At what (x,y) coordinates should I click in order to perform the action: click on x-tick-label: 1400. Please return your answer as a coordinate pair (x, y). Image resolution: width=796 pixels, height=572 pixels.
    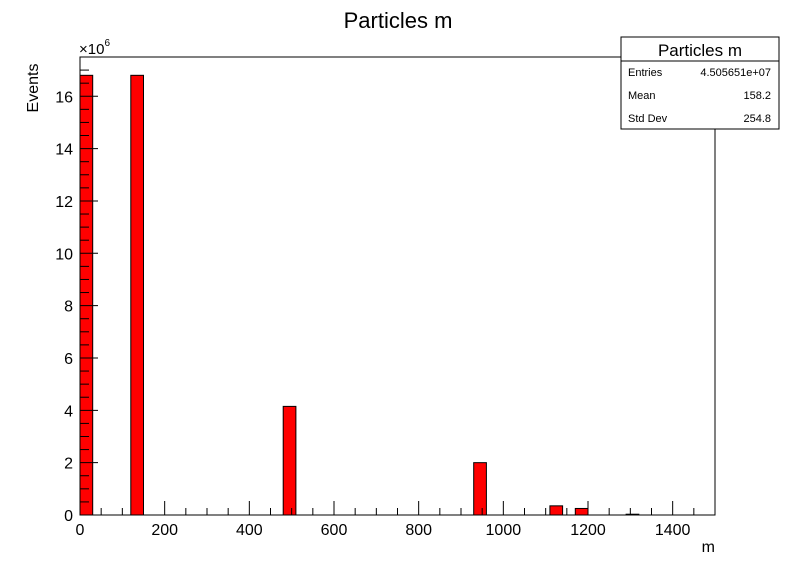
    Looking at the image, I should click on (673, 530).